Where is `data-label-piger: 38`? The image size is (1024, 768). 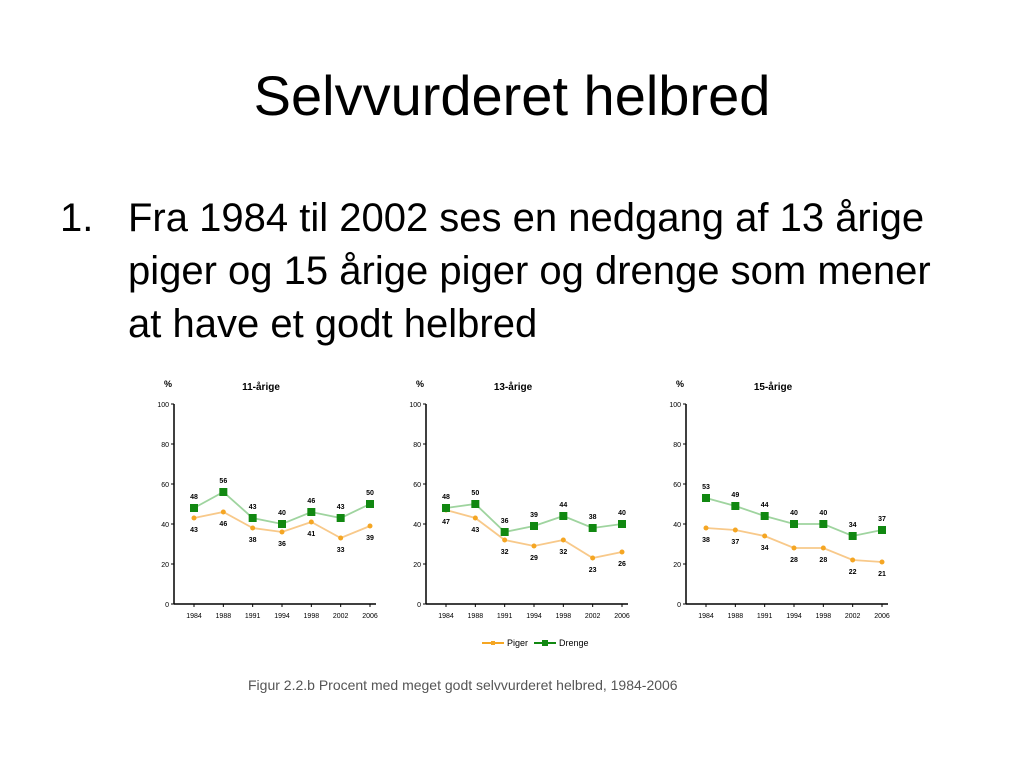 data-label-piger: 38 is located at coordinates (706, 540).